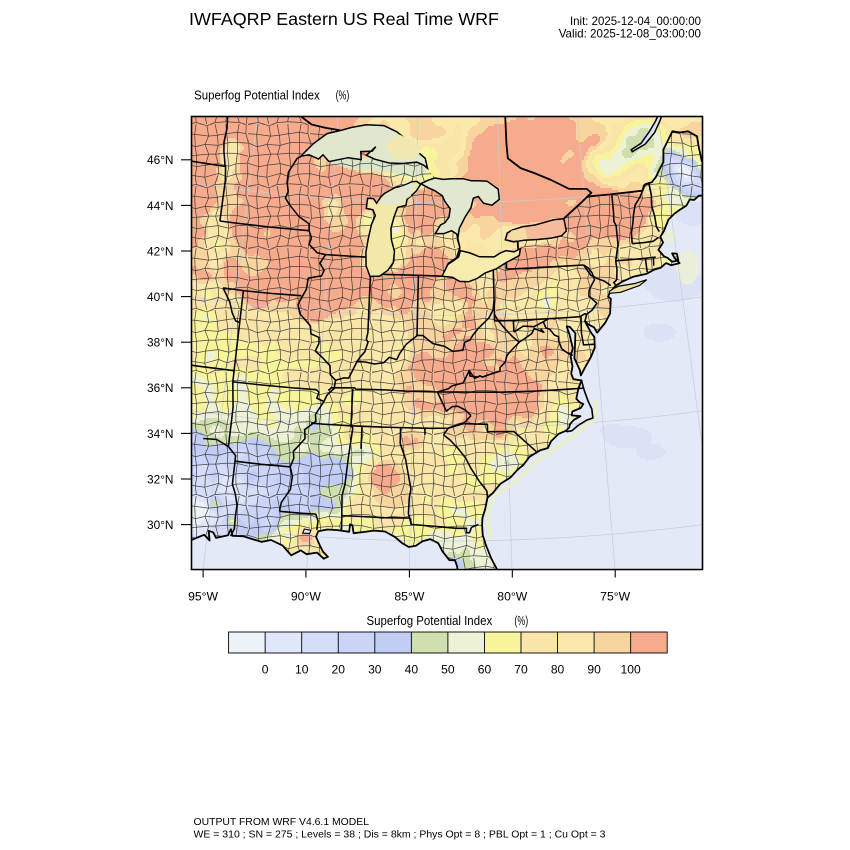 Image resolution: width=850 pixels, height=850 pixels. What do you see at coordinates (630, 34) in the screenshot?
I see `svg-text: Valid: 2025-12-08_03:00:00` at bounding box center [630, 34].